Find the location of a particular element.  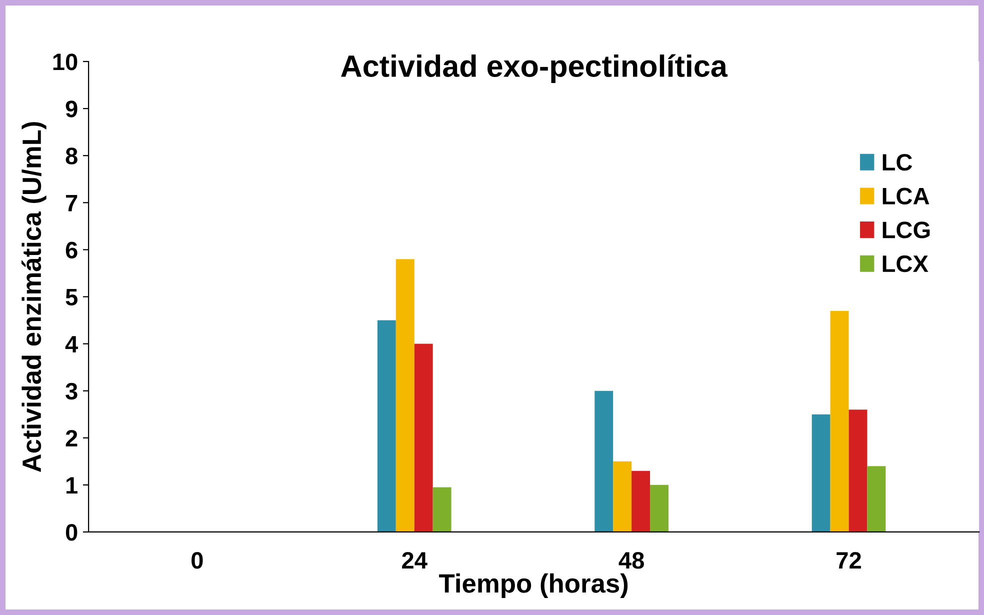

x-tick-label: 0 is located at coordinates (197, 560).